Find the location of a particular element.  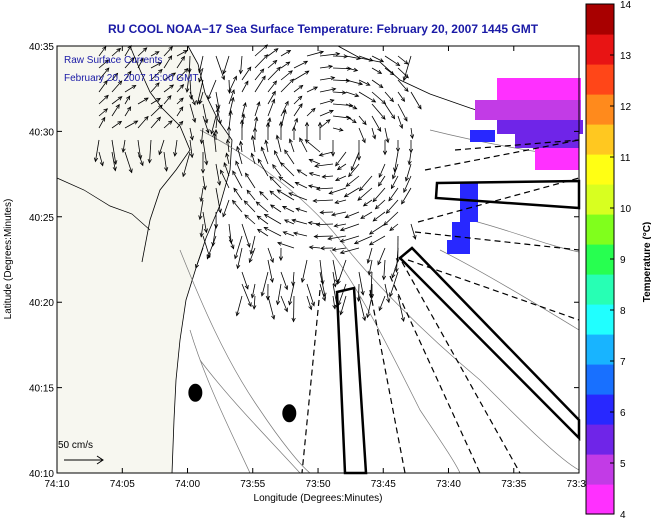

scale-arrow is located at coordinates (84, 460).